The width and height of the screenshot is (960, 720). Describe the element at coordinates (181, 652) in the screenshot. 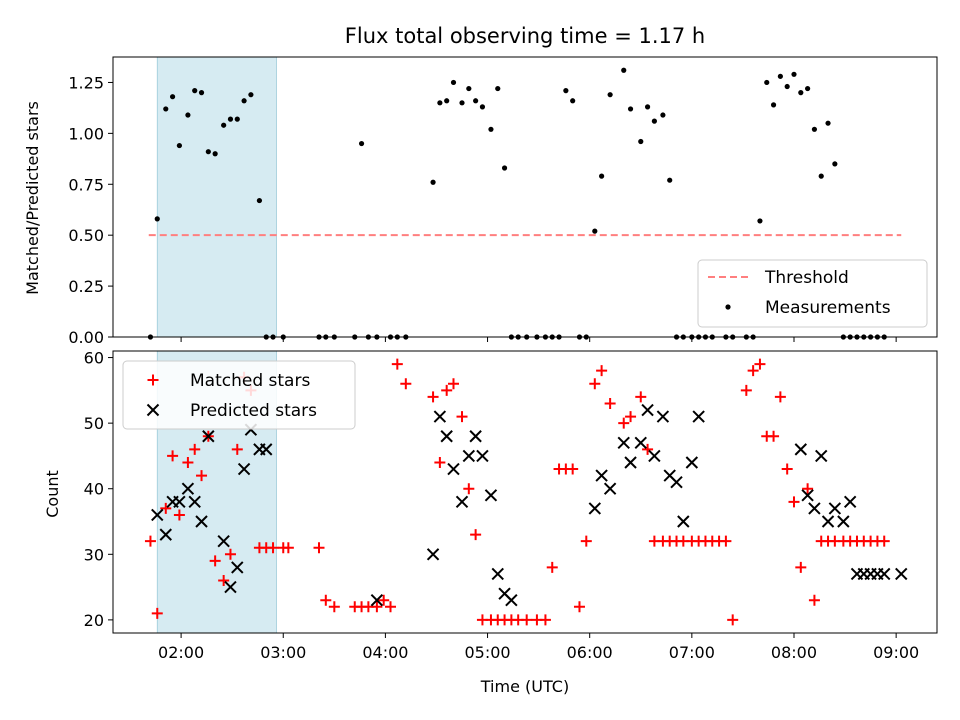

I see `bottom-x-tick-label: 02:00` at that location.